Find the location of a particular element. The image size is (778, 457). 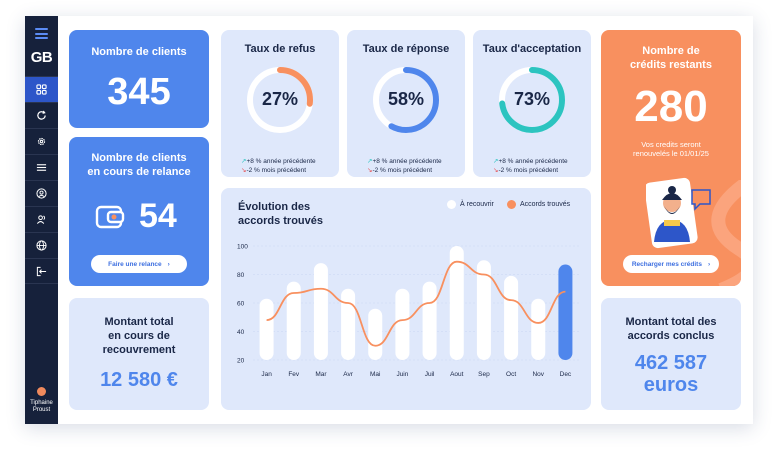

refresh-icon is located at coordinates (41, 115).